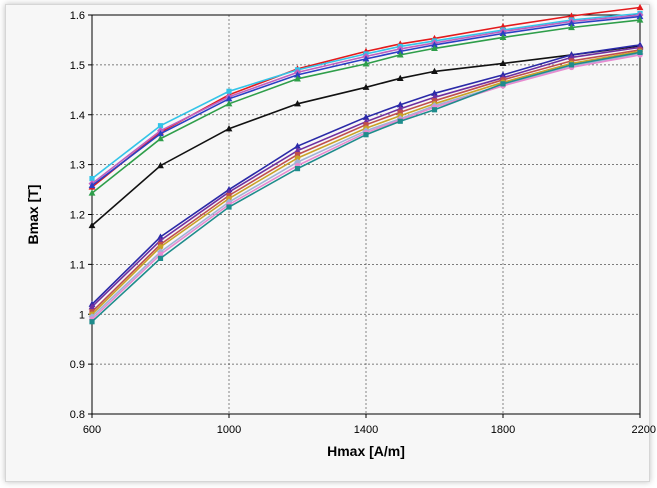 The image size is (657, 488). I want to click on y-tick-label: 1.4, so click(77, 116).